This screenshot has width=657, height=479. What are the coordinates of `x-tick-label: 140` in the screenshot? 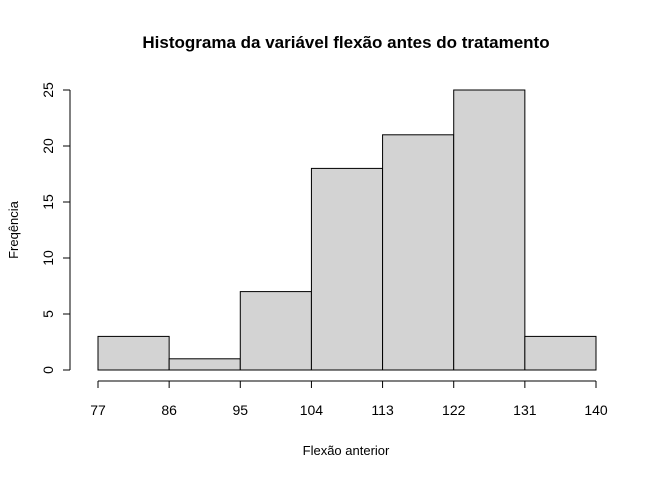 It's located at (596, 410).